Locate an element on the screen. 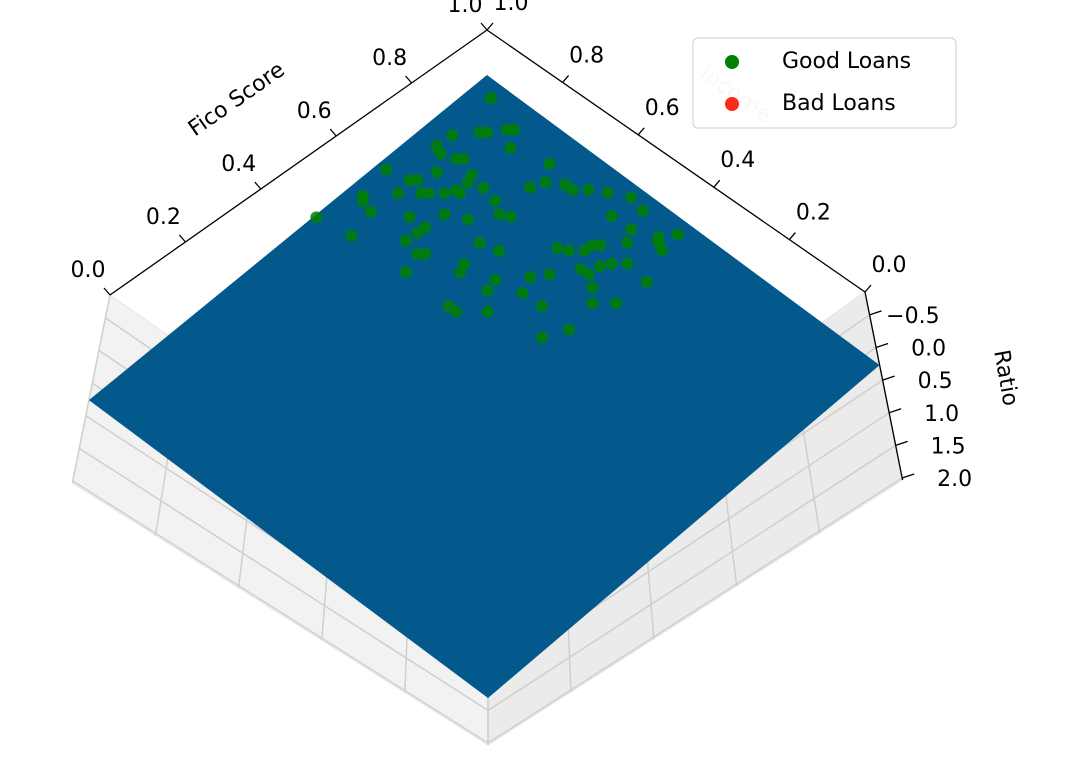 Image resolution: width=1066 pixels, height=772 pixels. y-tick-label: 0.0 is located at coordinates (889, 265).